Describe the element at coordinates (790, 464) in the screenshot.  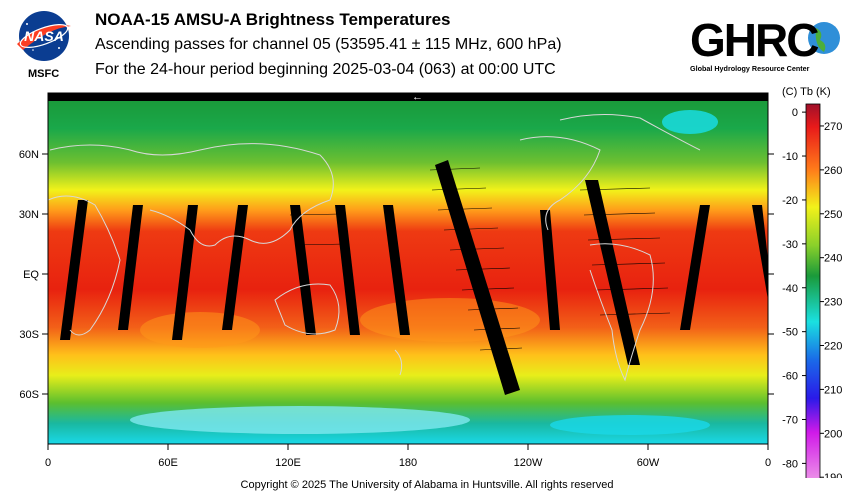
I see `colorbar-celsius-tick: -80` at that location.